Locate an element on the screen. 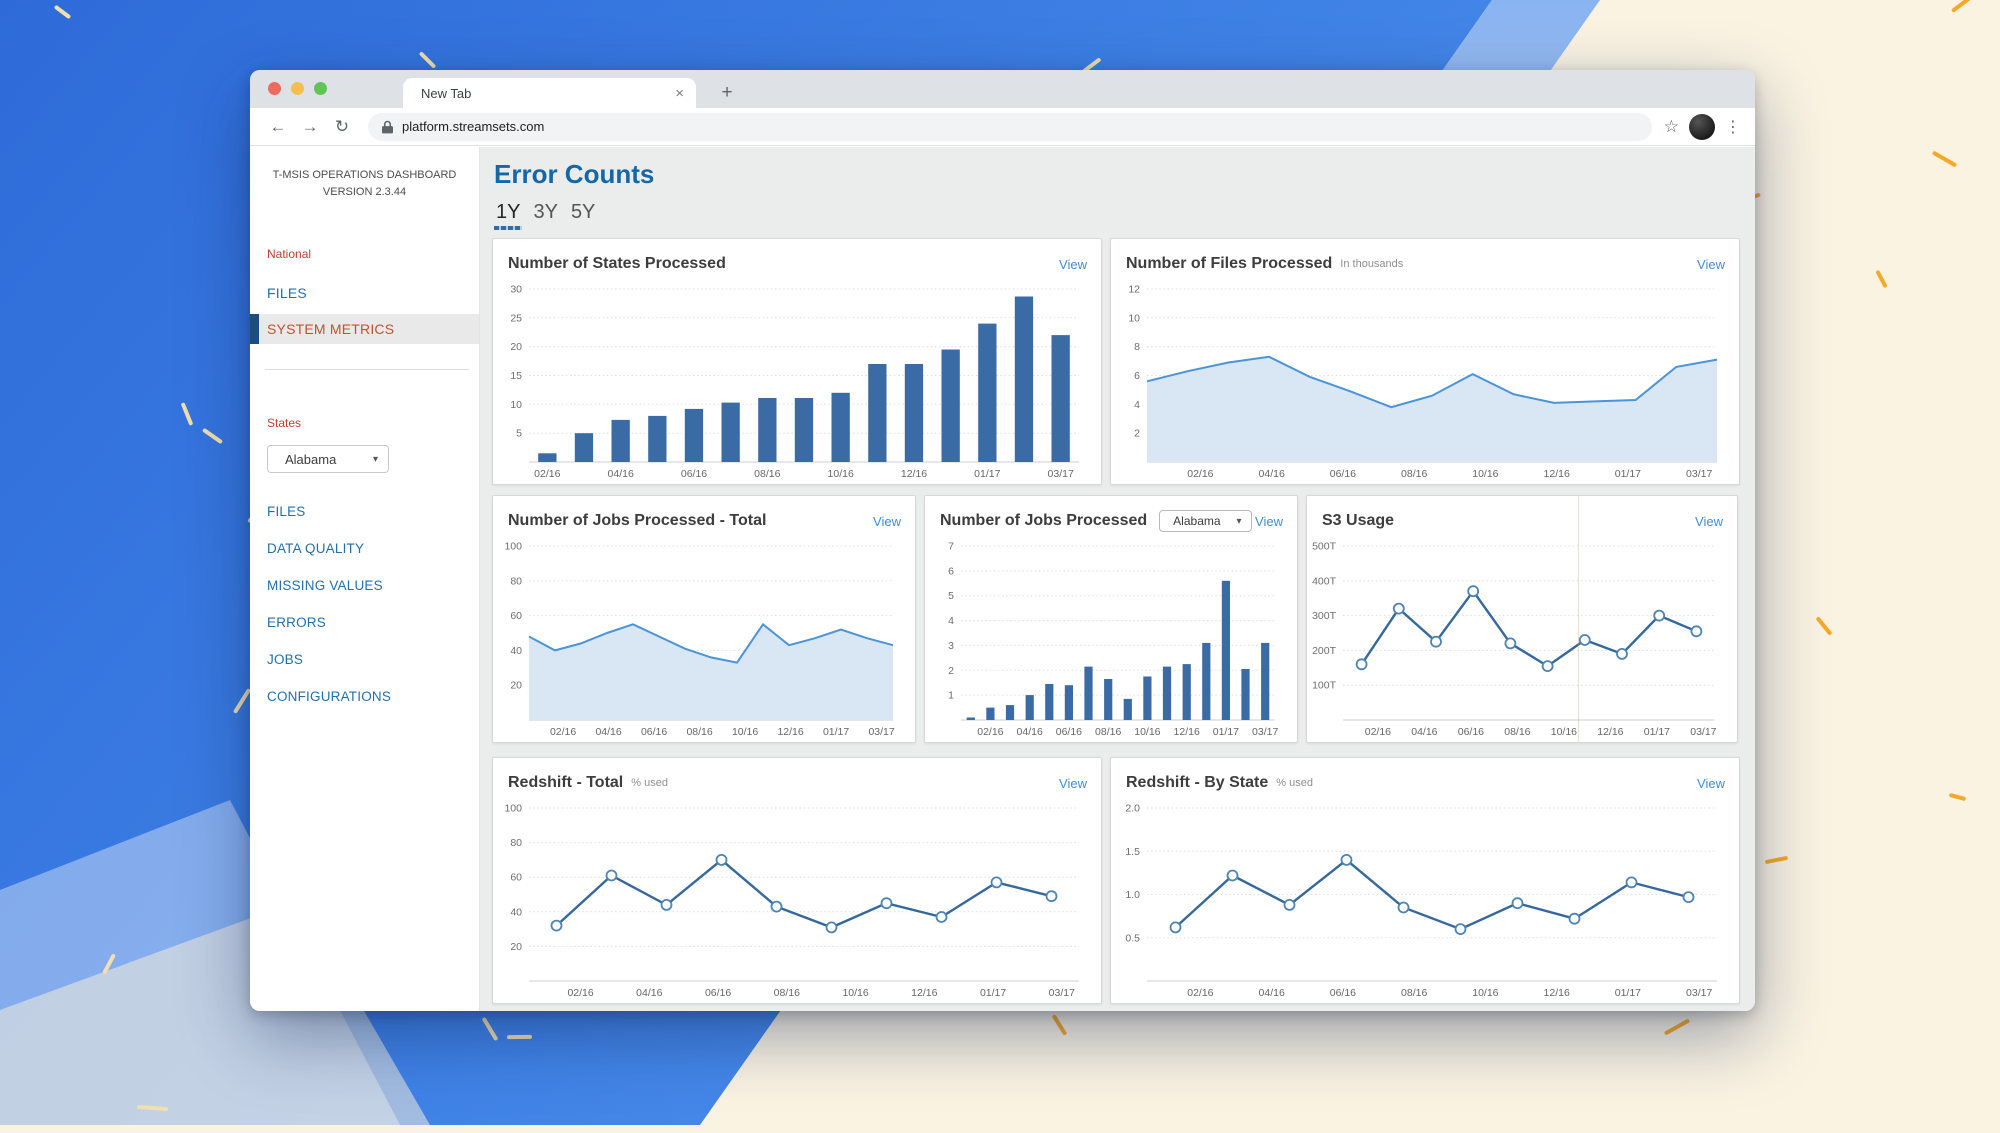 Image resolution: width=2000 pixels, height=1133 pixels. close-window-button is located at coordinates (274, 88).